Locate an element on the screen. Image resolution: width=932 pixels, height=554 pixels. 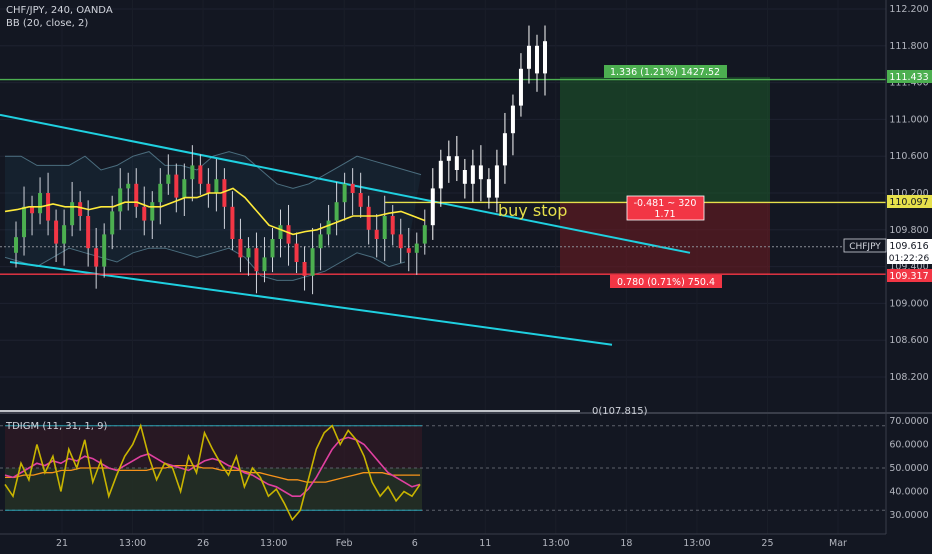
price-tick: 109.000 is located at coordinates (908, 303).